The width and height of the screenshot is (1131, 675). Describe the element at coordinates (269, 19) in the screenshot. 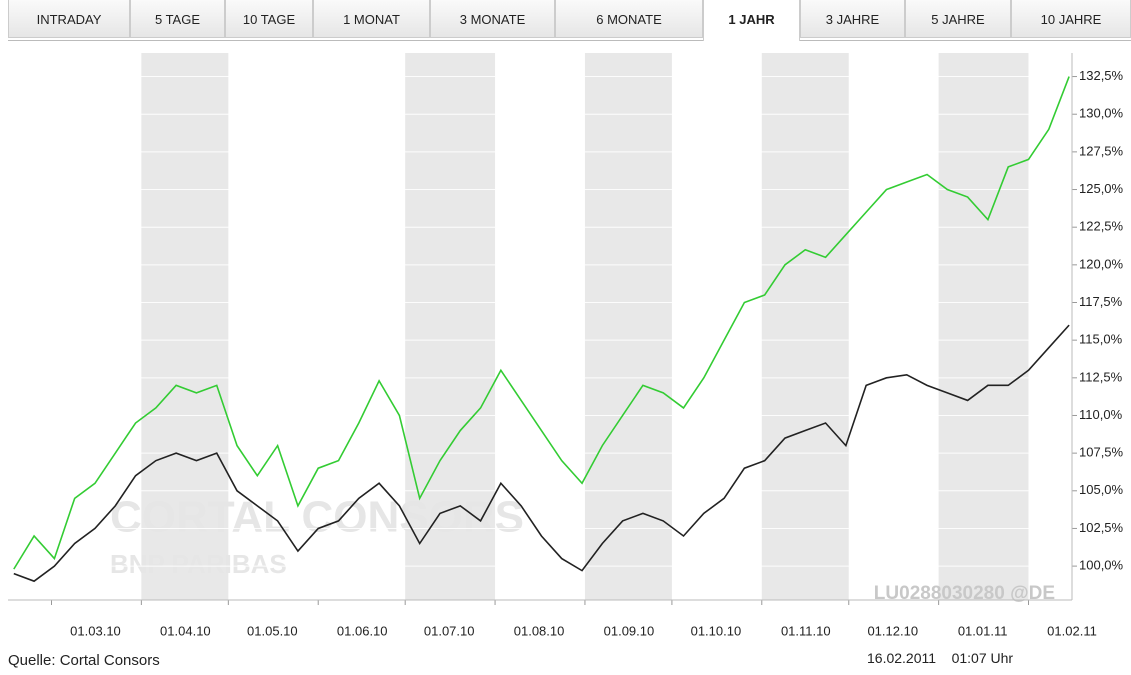

I see `period-tab: 10 TAGE` at that location.